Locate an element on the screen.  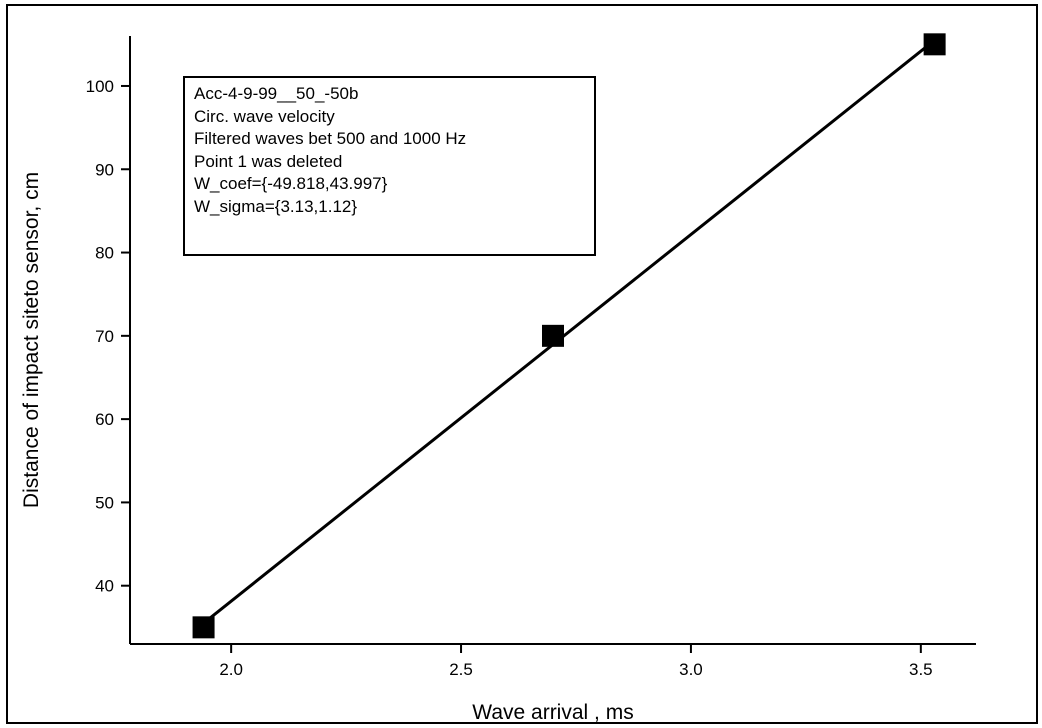
annotation-line-3: Filtered waves bet 500 and 1000 Hz is located at coordinates (330, 138).